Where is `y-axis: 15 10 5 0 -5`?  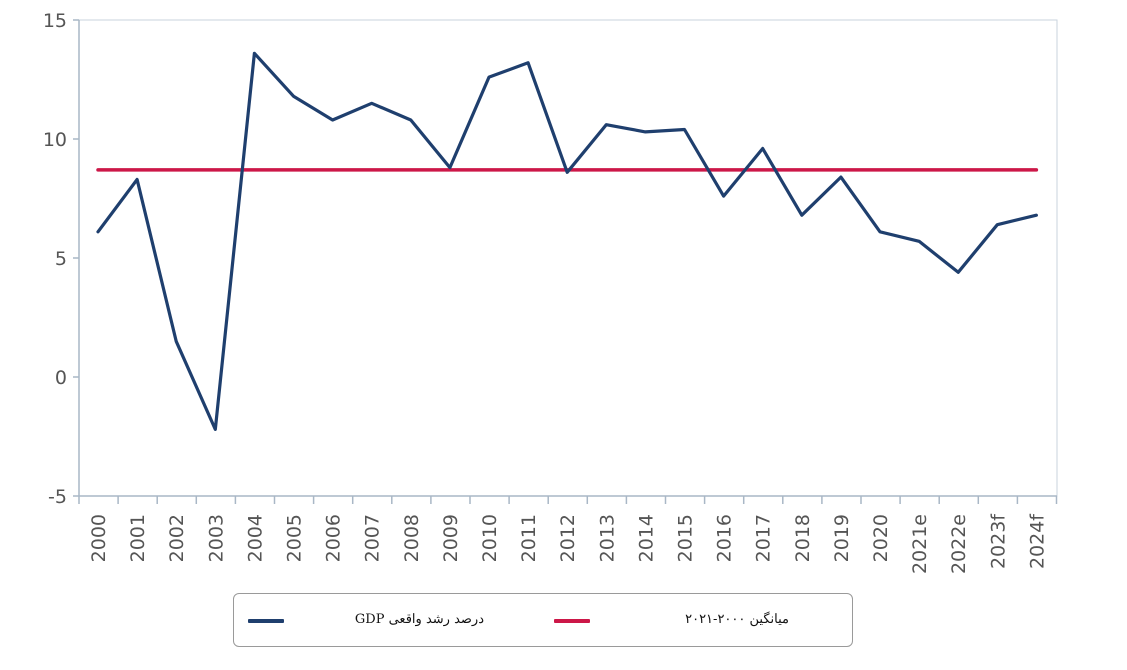 y-axis: 15 10 5 0 -5 is located at coordinates (61, 259).